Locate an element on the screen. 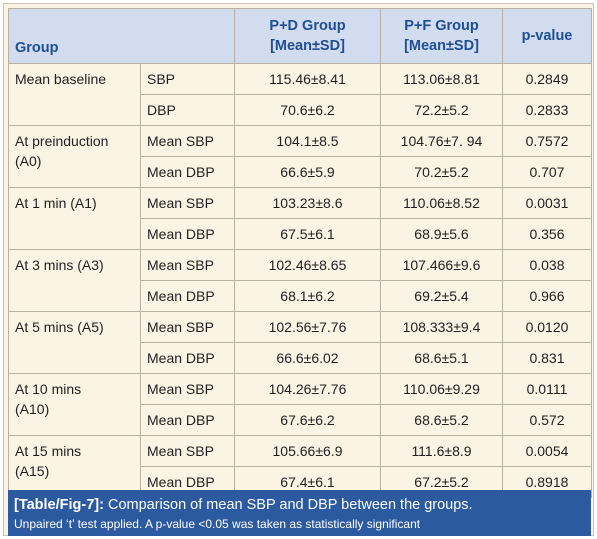  pf-header-line2: [Mean±SD] is located at coordinates (441, 46).